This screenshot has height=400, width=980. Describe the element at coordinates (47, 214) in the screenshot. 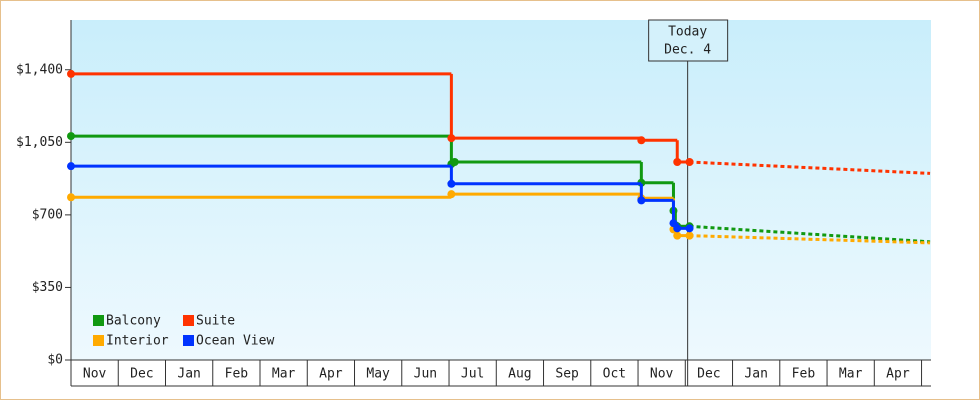

I see `y-tick-label: $700` at that location.